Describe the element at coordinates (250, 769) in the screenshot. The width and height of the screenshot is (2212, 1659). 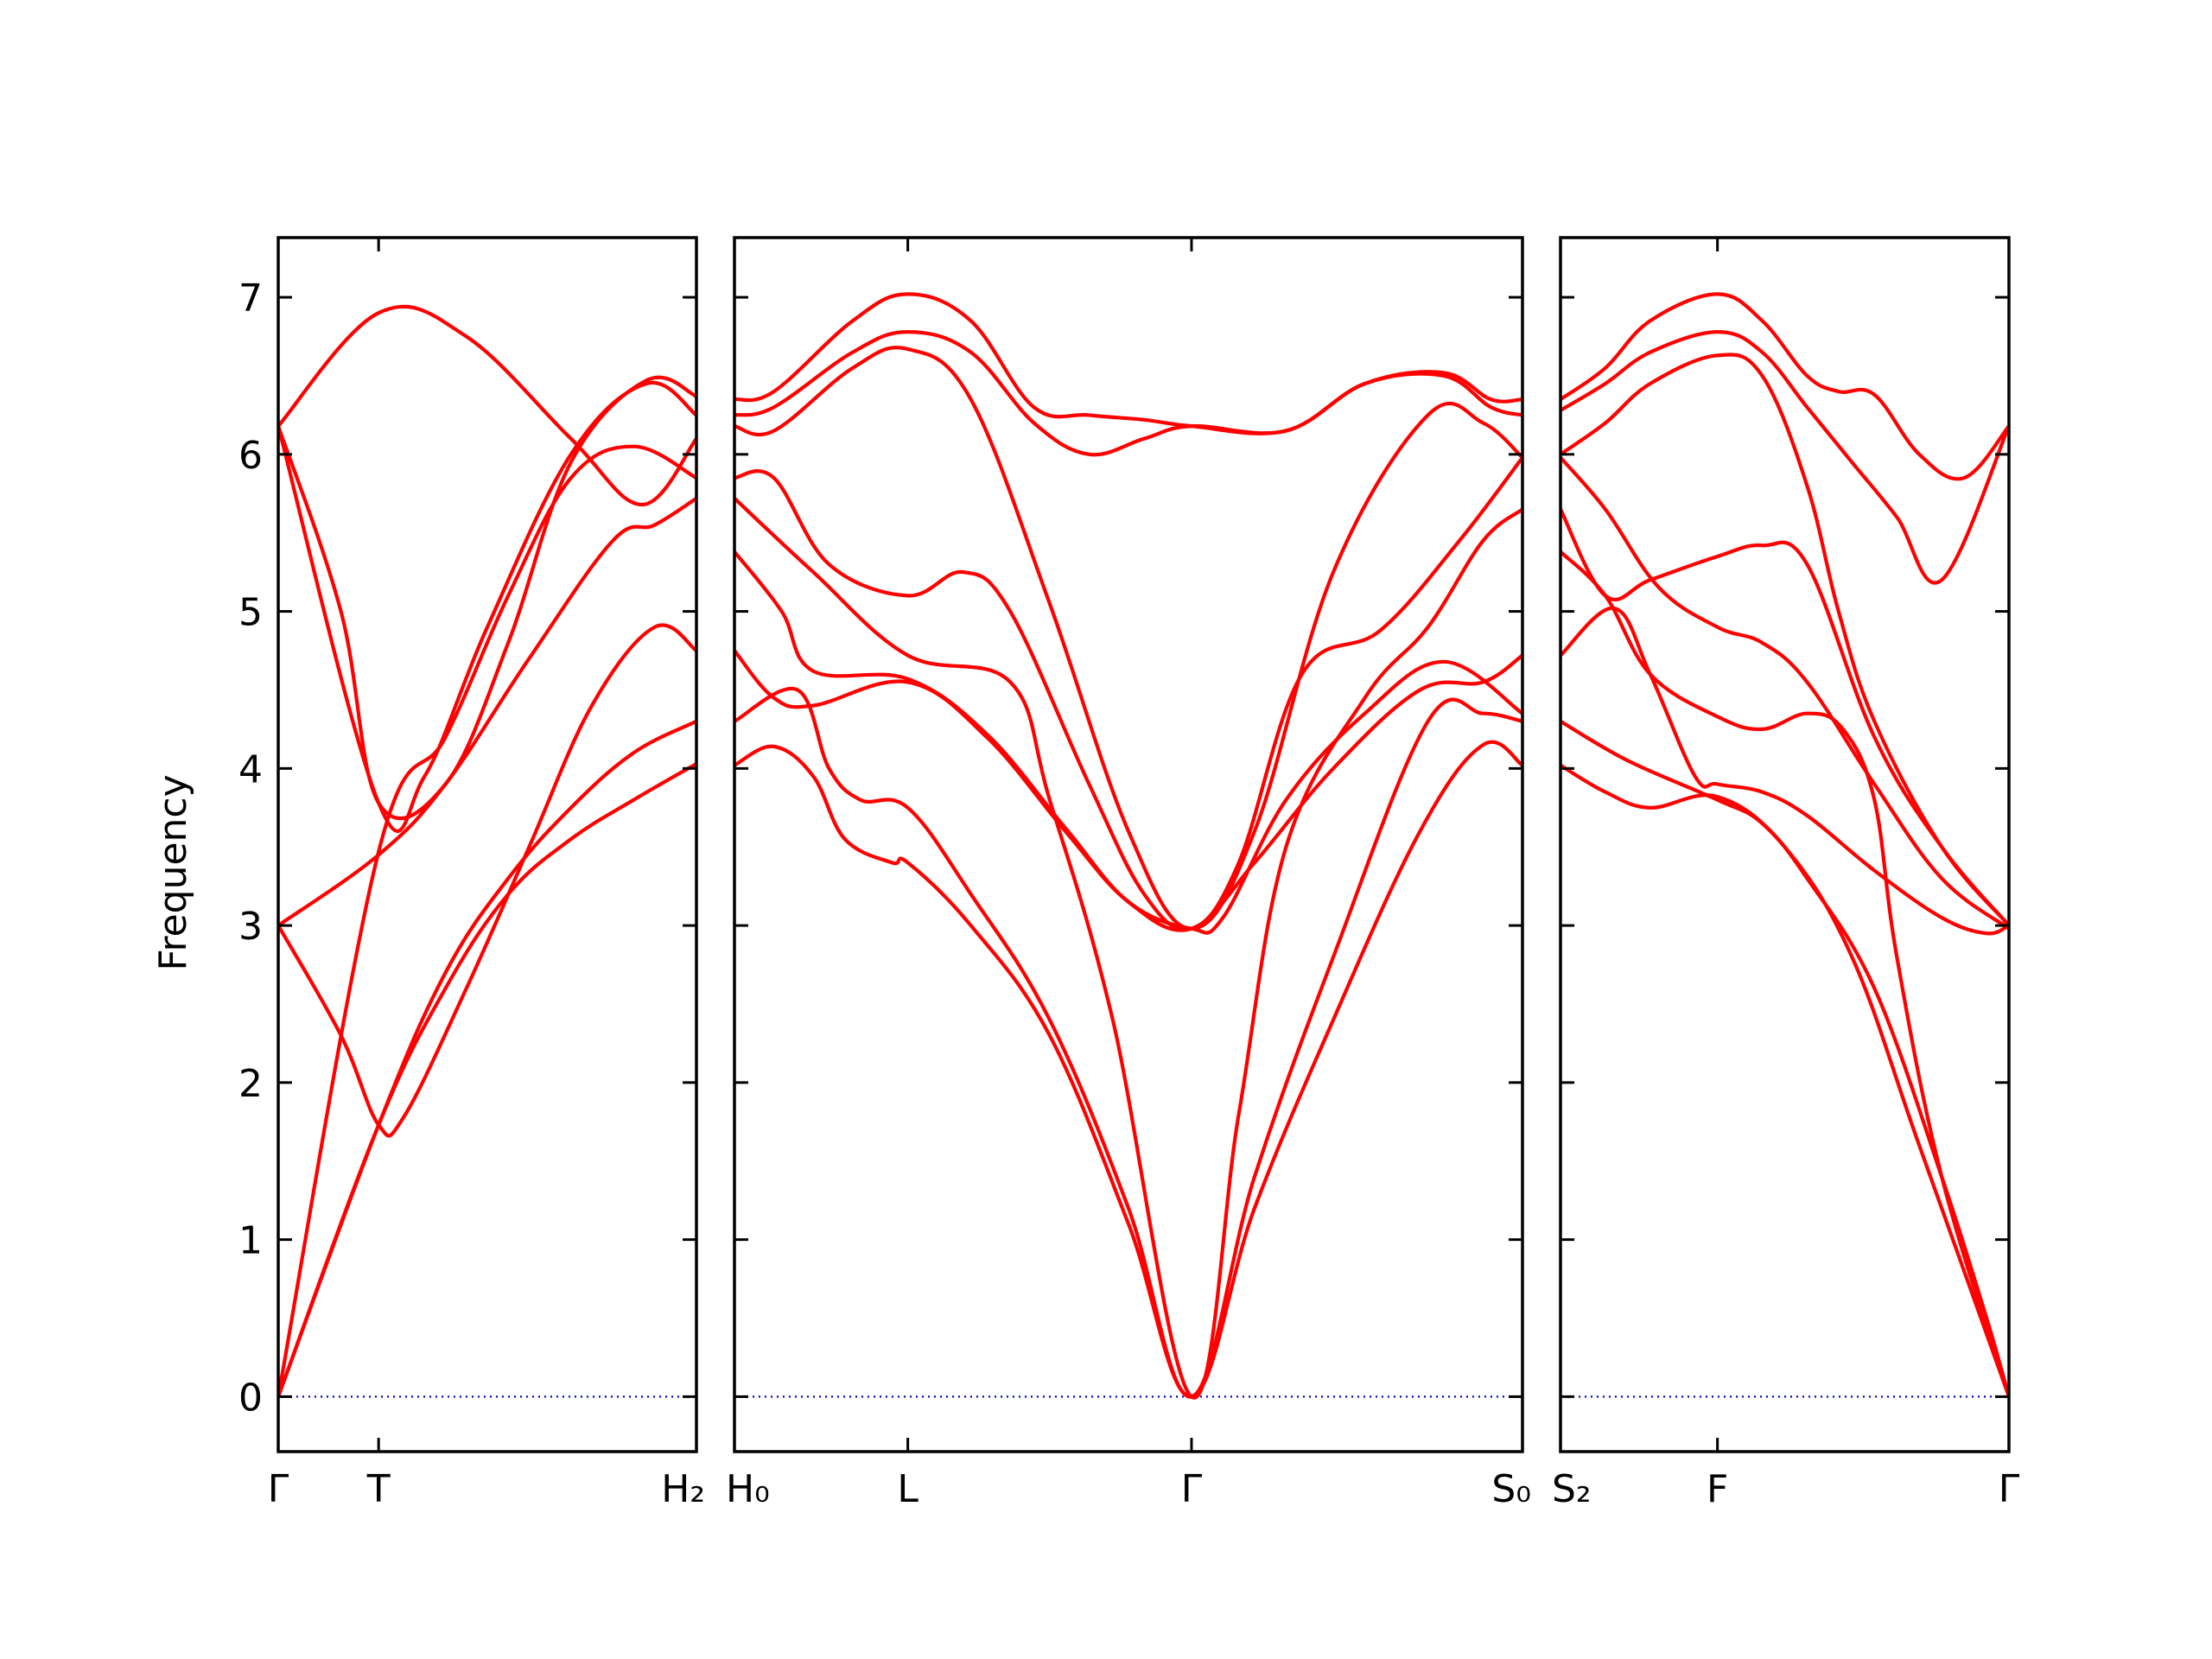
I see `y-tick-label: 4` at that location.